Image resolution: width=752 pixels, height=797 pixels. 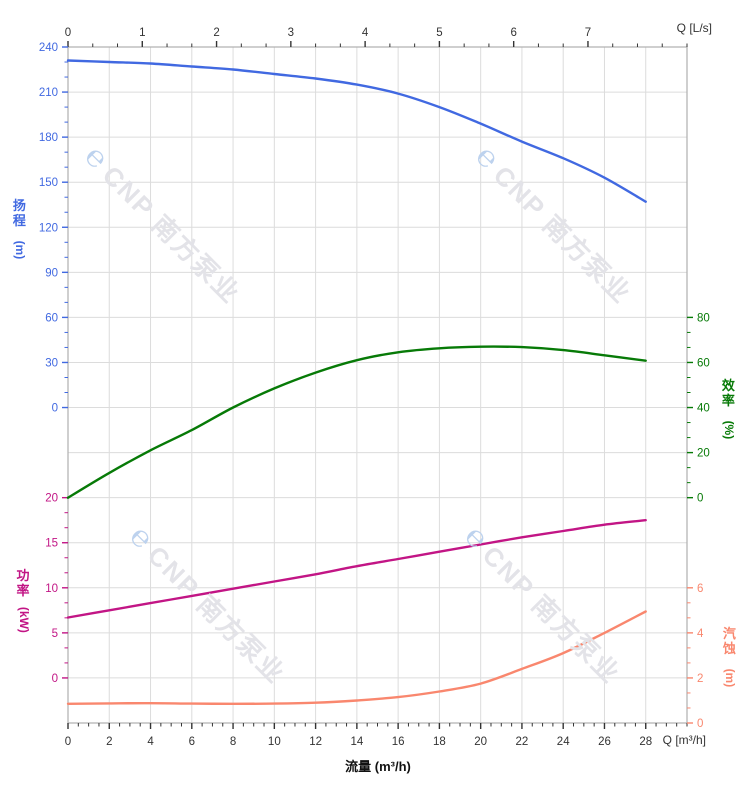 I want to click on head-axis-tick-label: 120, so click(x=48, y=228).